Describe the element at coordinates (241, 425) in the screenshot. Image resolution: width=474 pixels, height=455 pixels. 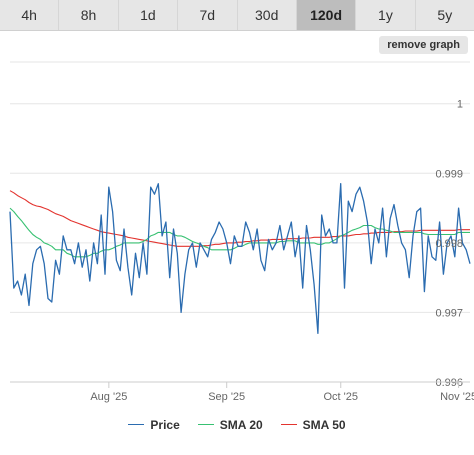
I see `legend-label: SMA 20` at that location.